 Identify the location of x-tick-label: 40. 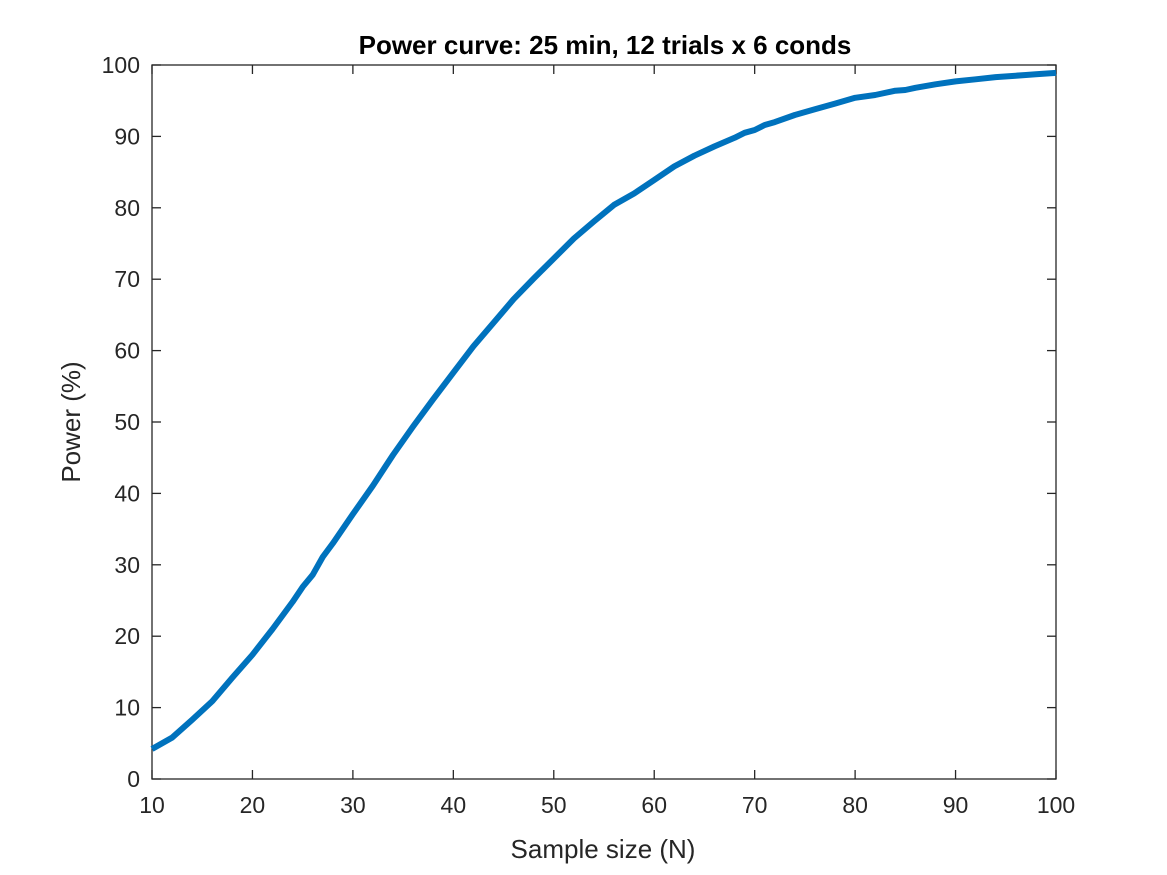
(454, 805).